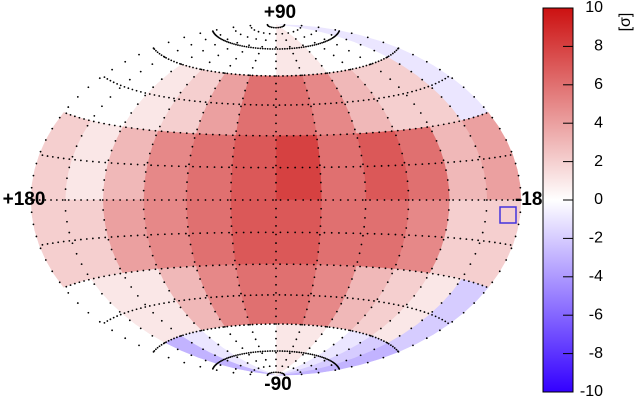  What do you see at coordinates (598, 161) in the screenshot?
I see `colorbar-tick-label: 2` at bounding box center [598, 161].